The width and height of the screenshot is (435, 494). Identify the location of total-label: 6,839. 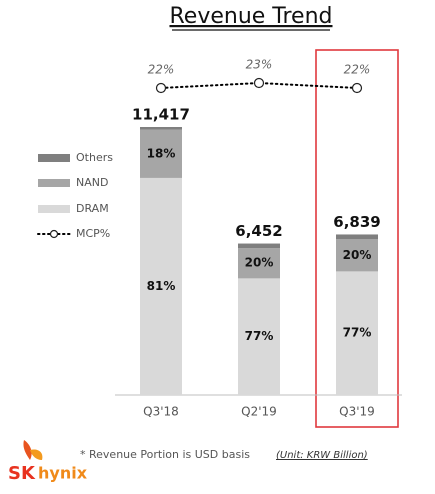
(356, 222).